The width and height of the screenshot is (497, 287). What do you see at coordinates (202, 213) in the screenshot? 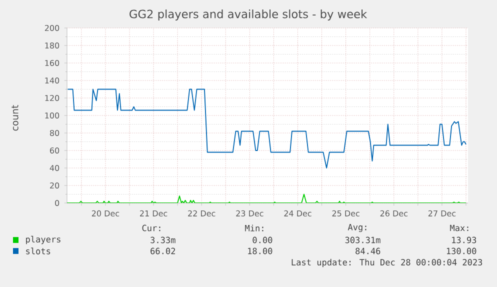
I see `x-tick-label: 22 Dec` at bounding box center [202, 213].